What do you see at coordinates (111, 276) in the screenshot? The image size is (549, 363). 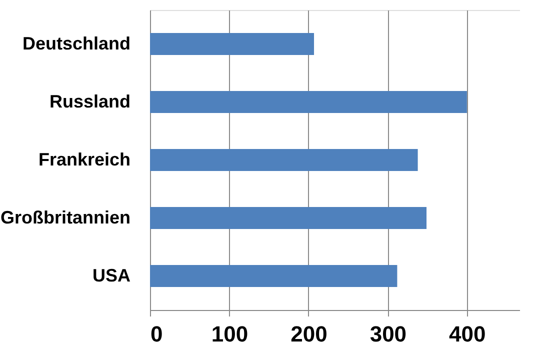 I see `y-tick-label: USA` at bounding box center [111, 276].